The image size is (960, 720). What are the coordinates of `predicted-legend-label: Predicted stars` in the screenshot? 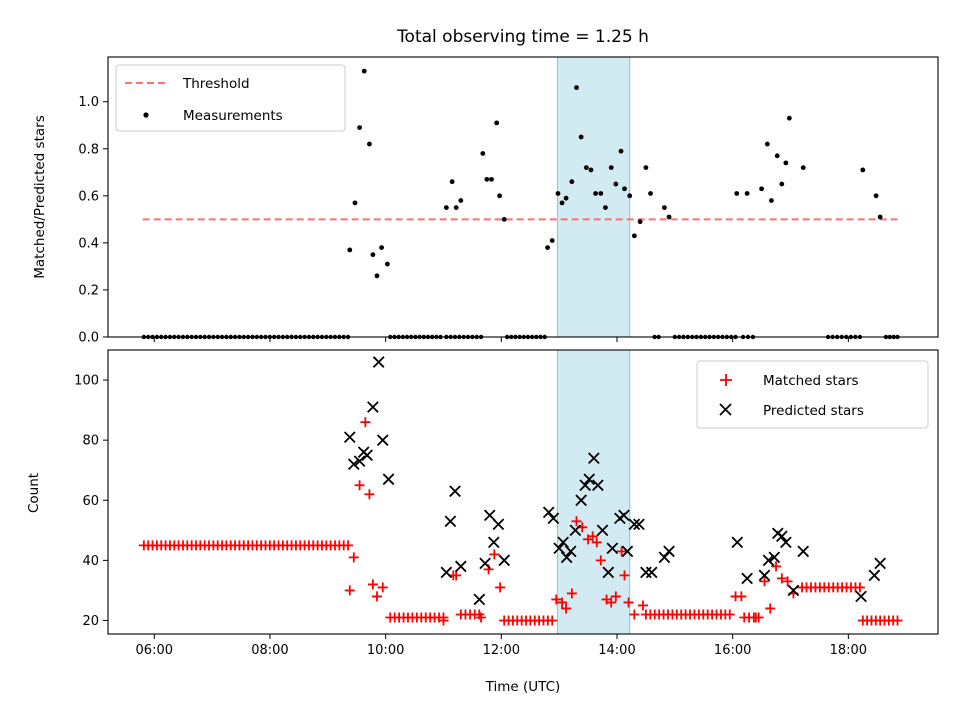 It's located at (813, 411).